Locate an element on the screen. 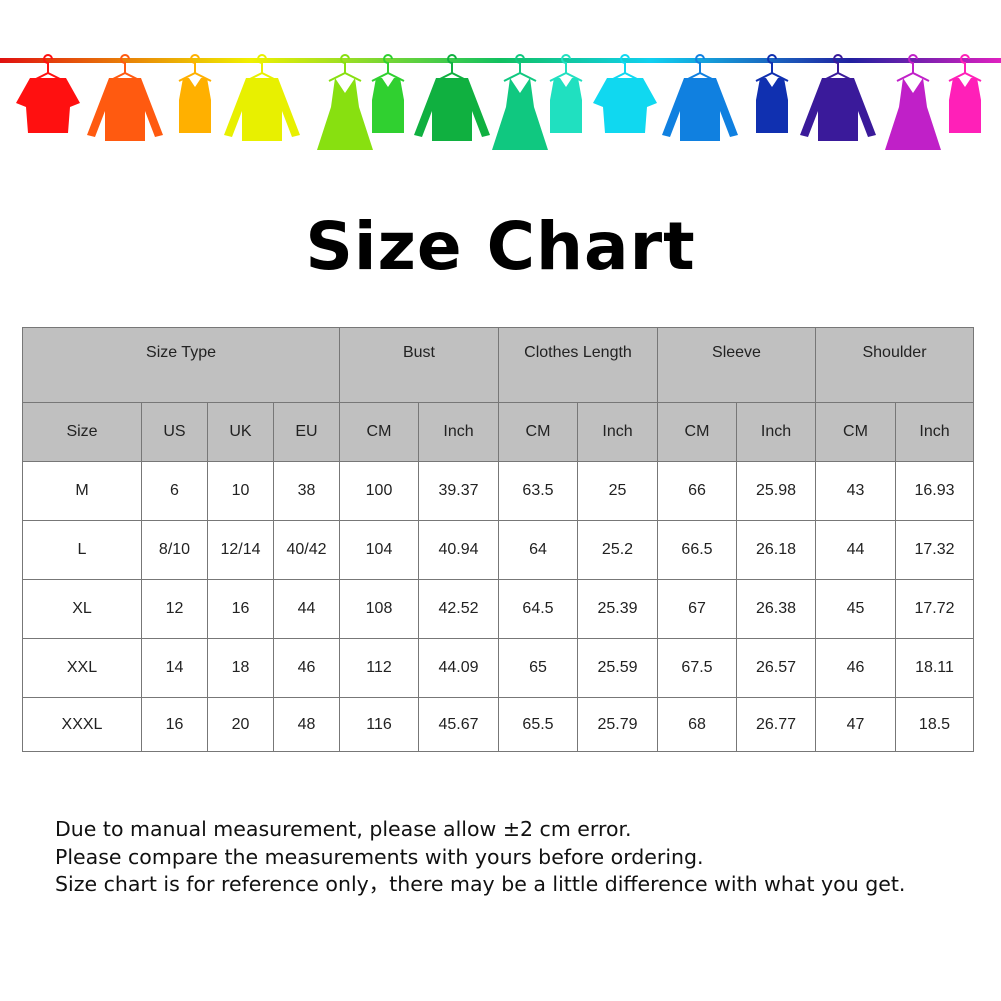 Image resolution: width=1001 pixels, height=1001 pixels. table-row: XXXL 16 20 48 116 45.67 65.5 25.79 68 26.77 47 18.5 is located at coordinates (498, 724).